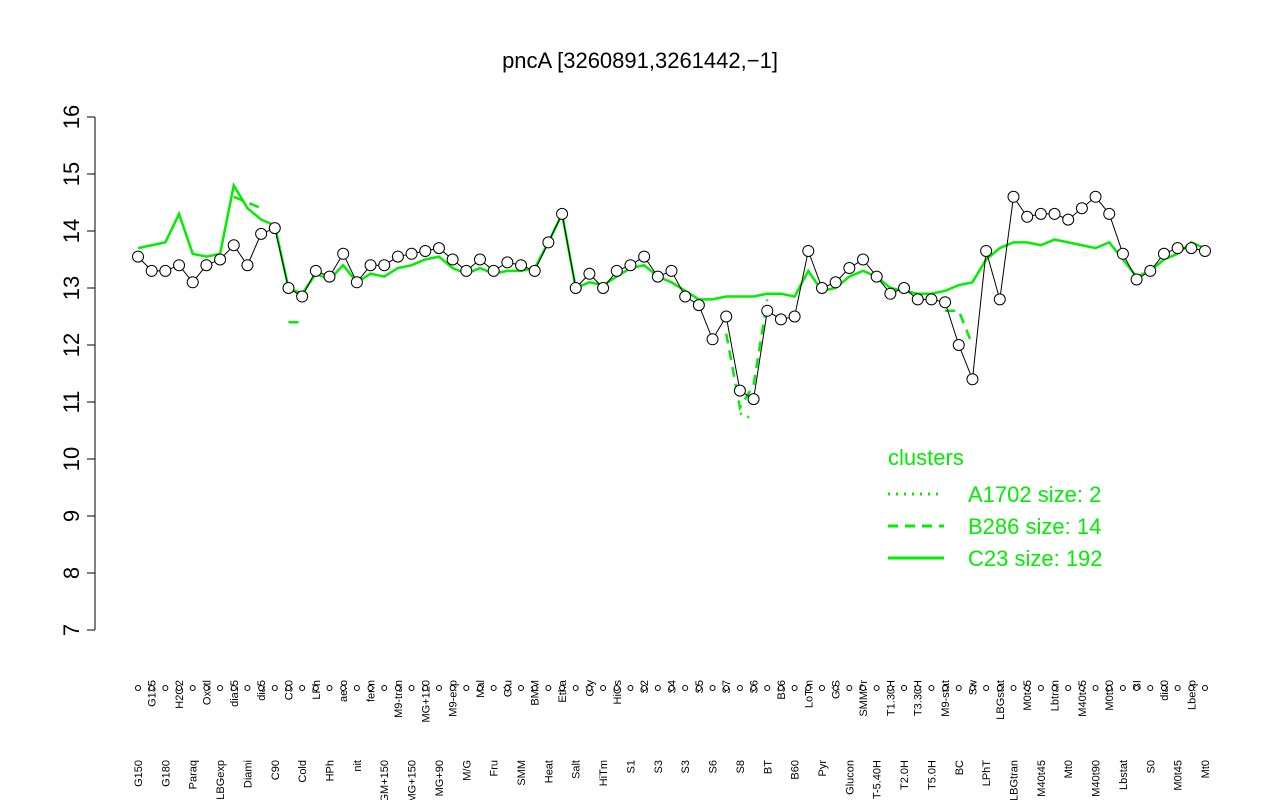 This screenshot has height=800, width=1280. I want to click on y-tick-label: 8, so click(71, 573).